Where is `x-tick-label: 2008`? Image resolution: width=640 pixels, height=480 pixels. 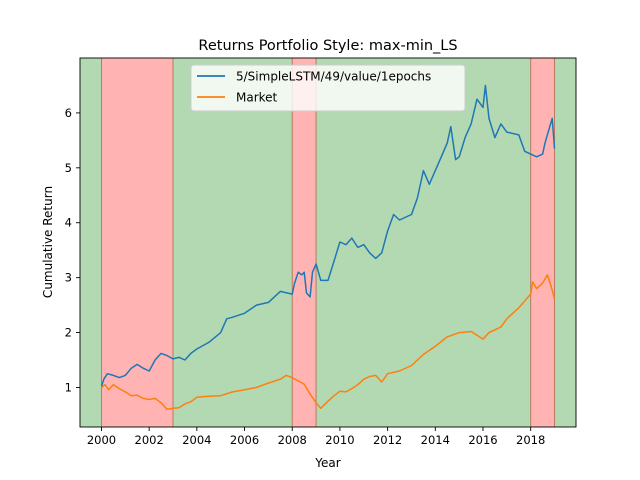 x-tick-label: 2008 is located at coordinates (292, 440).